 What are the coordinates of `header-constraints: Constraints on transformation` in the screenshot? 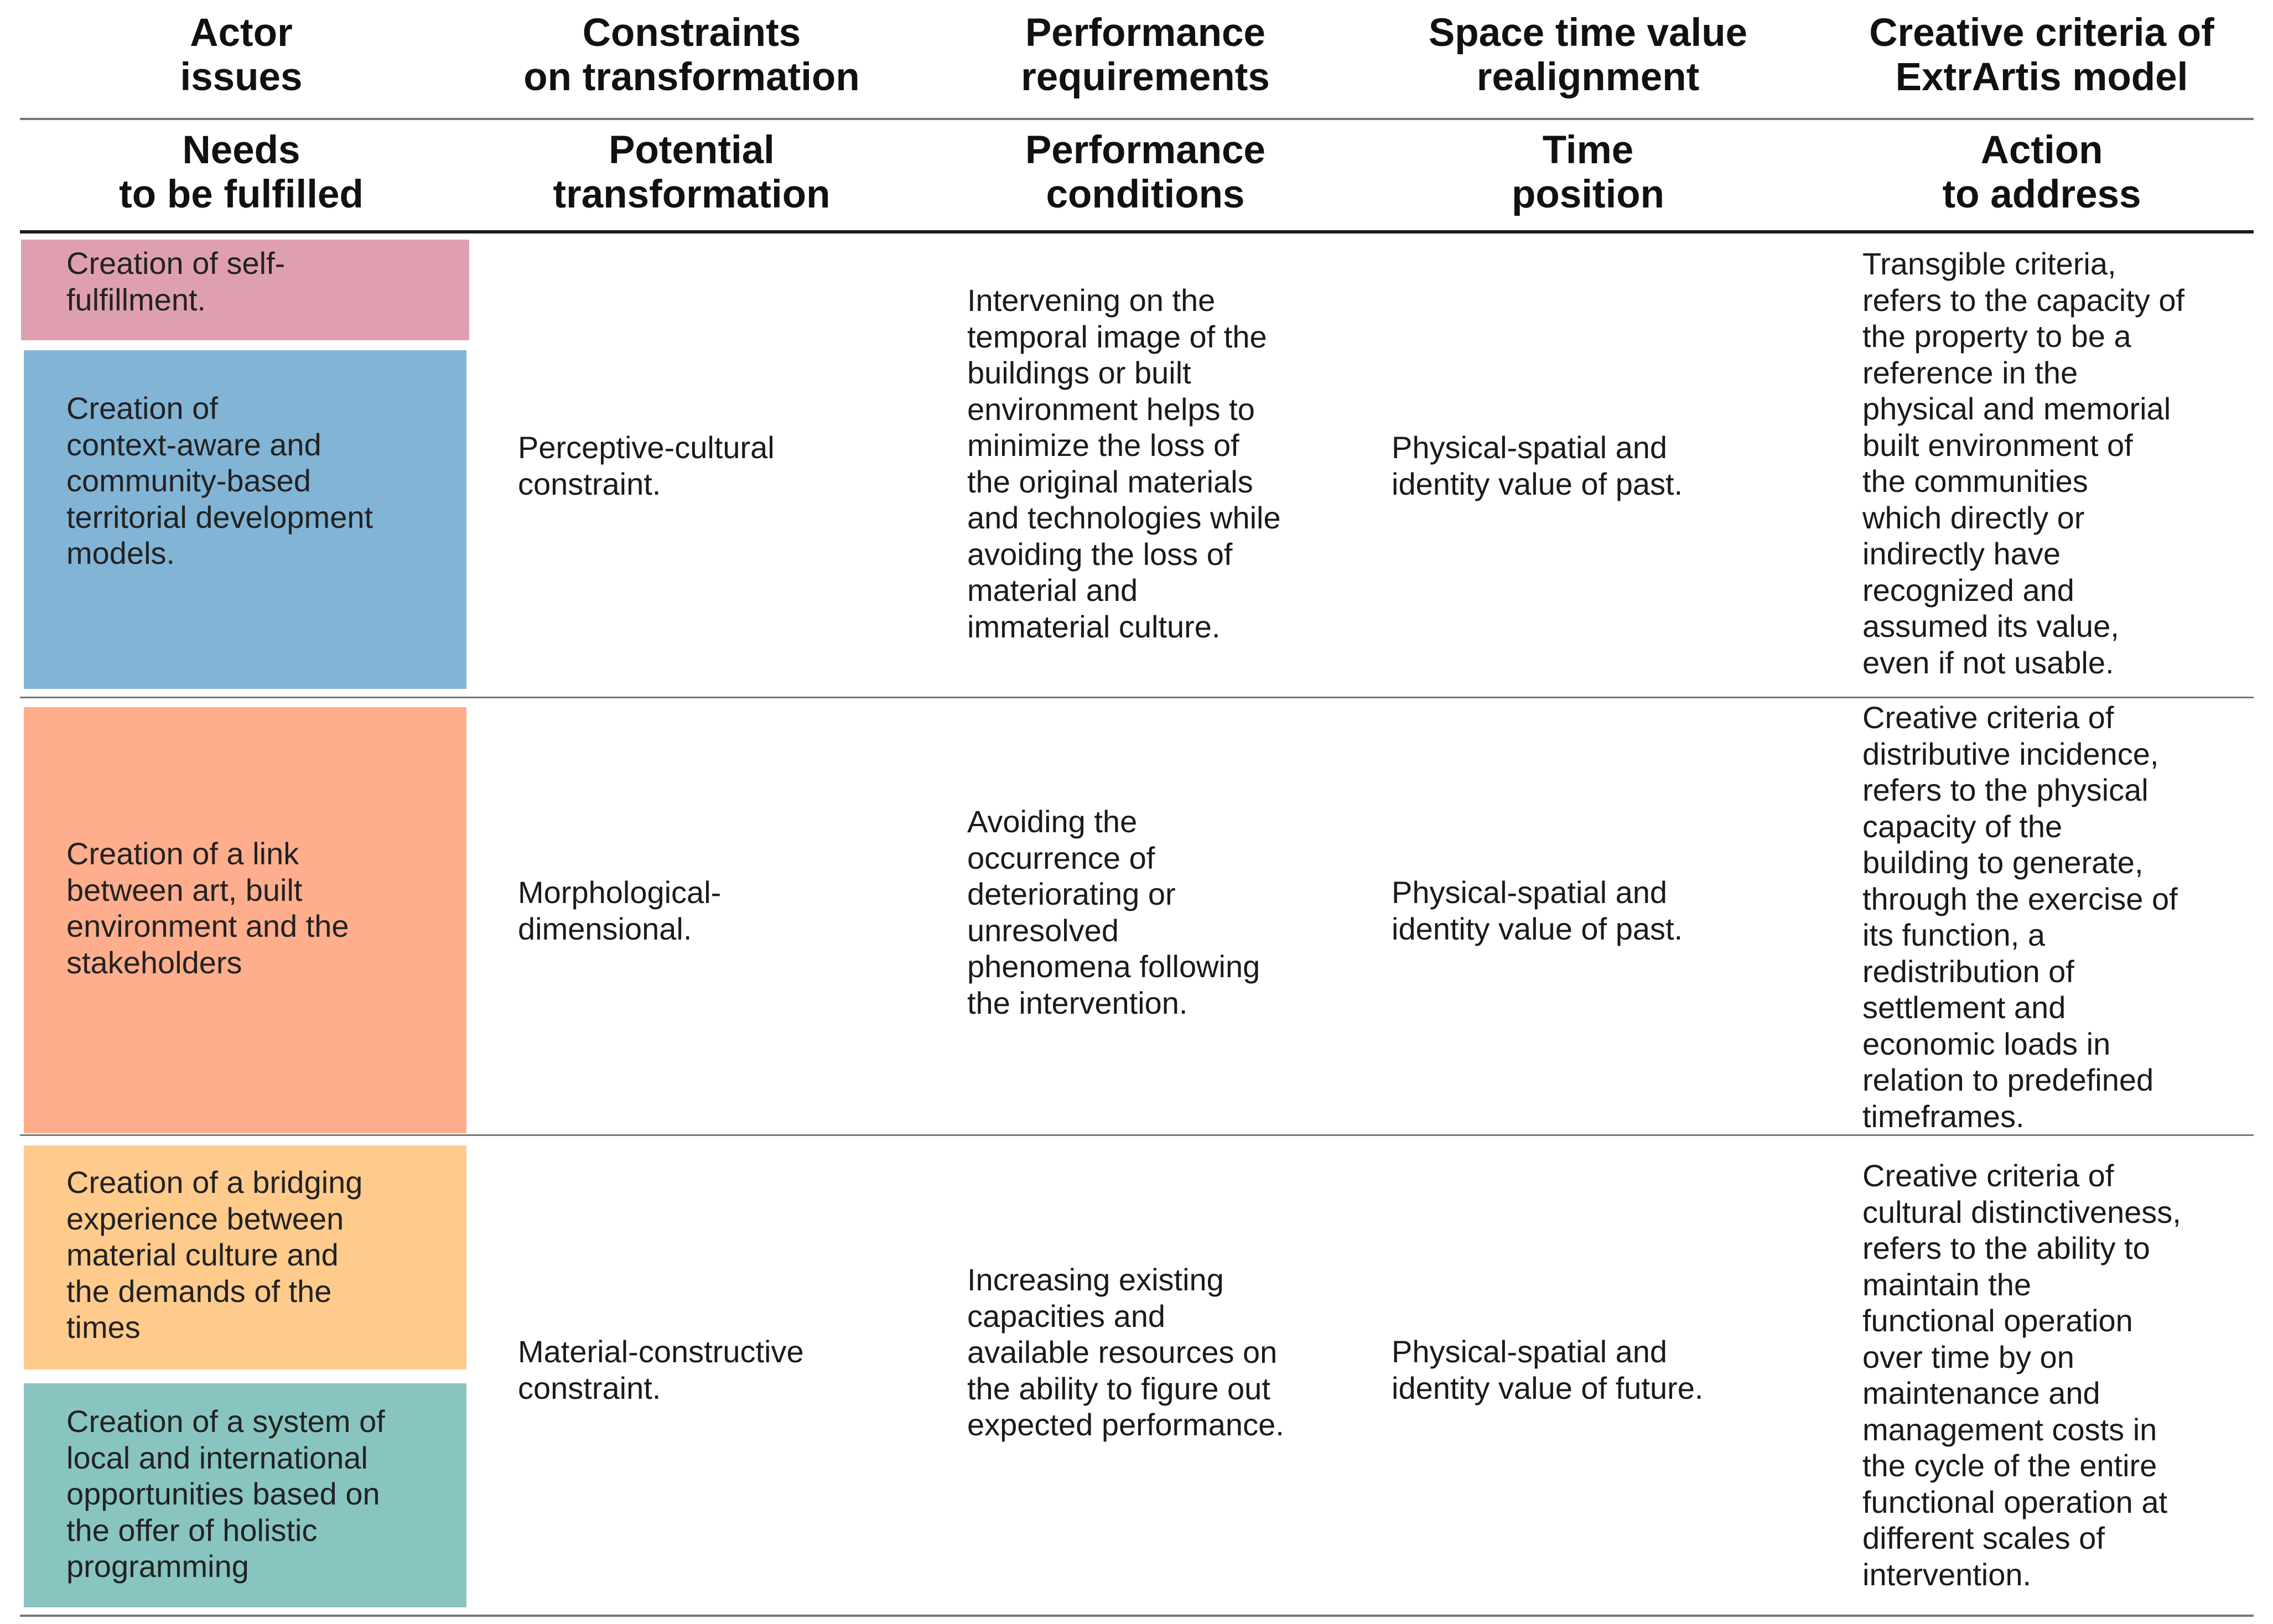 It's located at (691, 56).